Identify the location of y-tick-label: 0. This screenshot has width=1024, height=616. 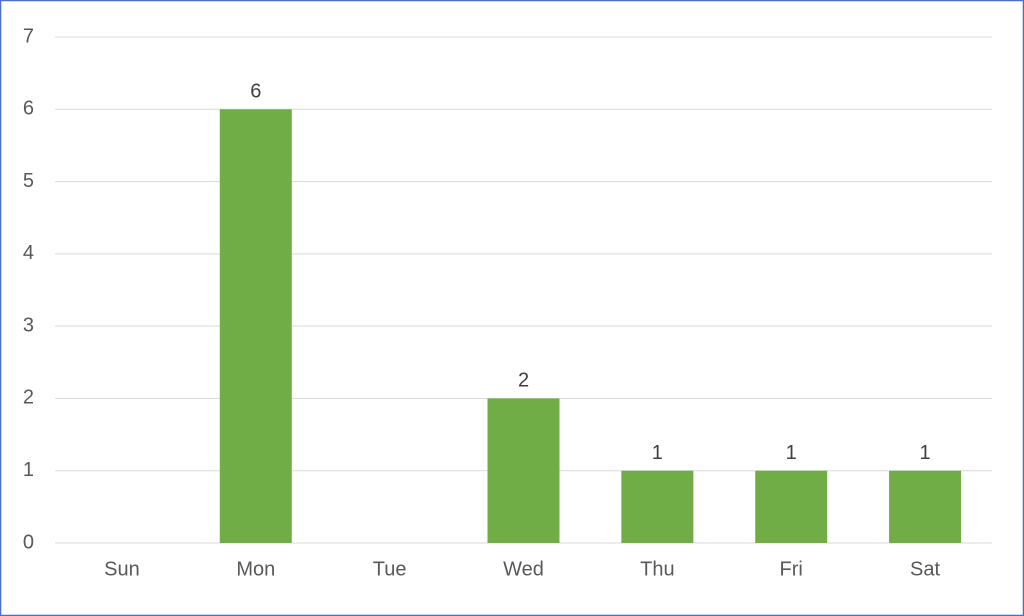
(28, 542).